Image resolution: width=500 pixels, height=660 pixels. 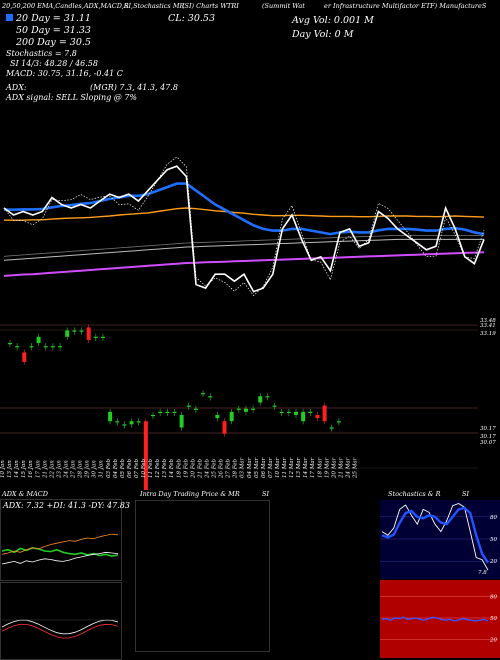 What do you see at coordinates (222, 468) in the screenshot?
I see `x-tick-label: 26 Feb` at bounding box center [222, 468].